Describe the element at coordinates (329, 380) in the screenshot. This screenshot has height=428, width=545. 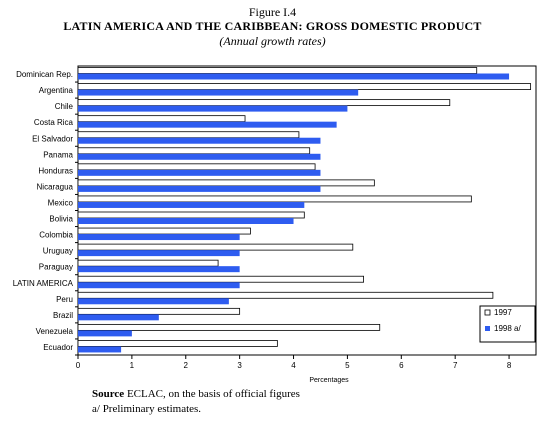
I see `x-axis-label: Percentages` at that location.